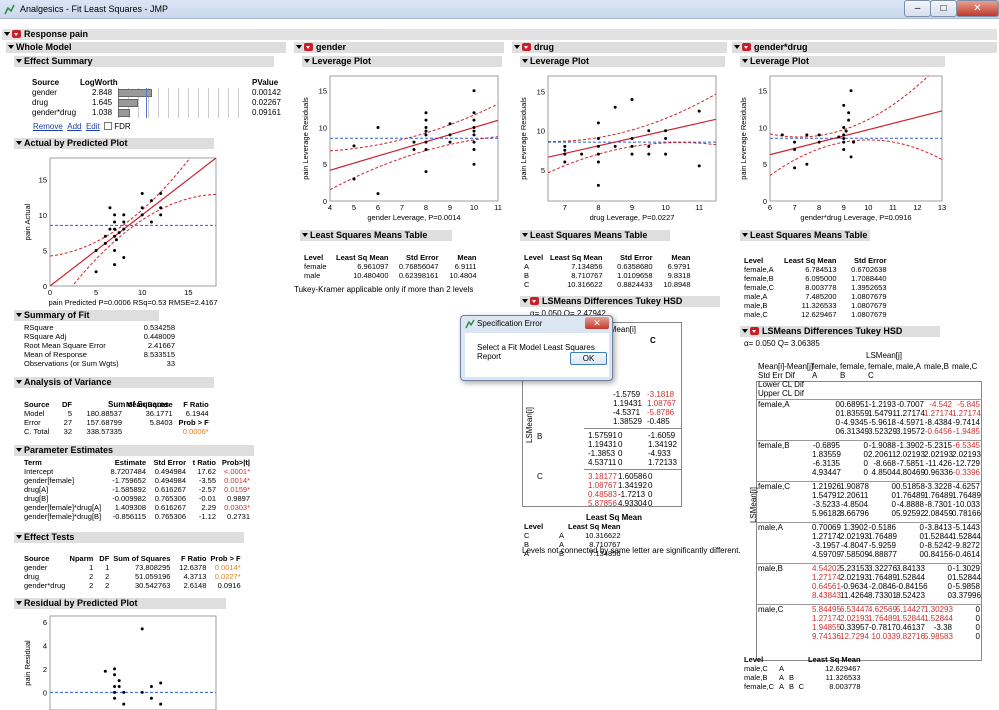  Describe the element at coordinates (603, 535) in the screenshot. I see `table-cell: 10.316622` at that location.